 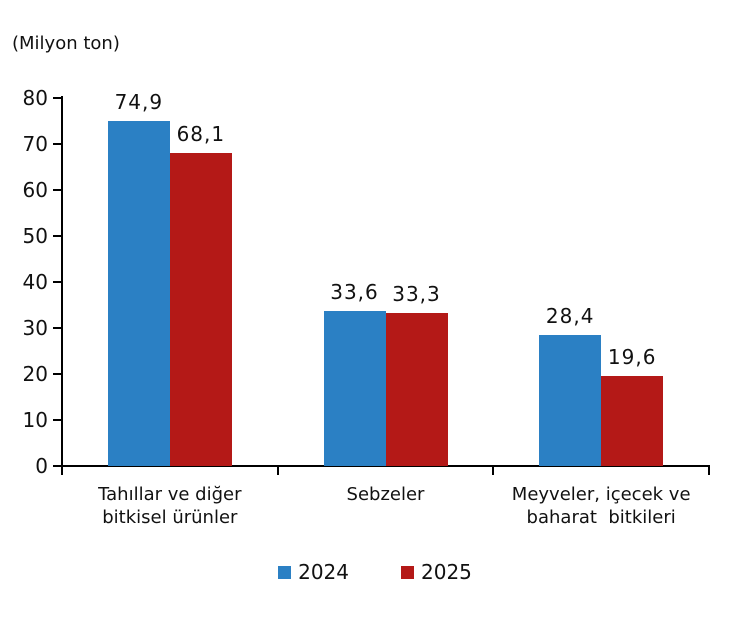 I want to click on legend-swatch-2024, so click(x=285, y=572).